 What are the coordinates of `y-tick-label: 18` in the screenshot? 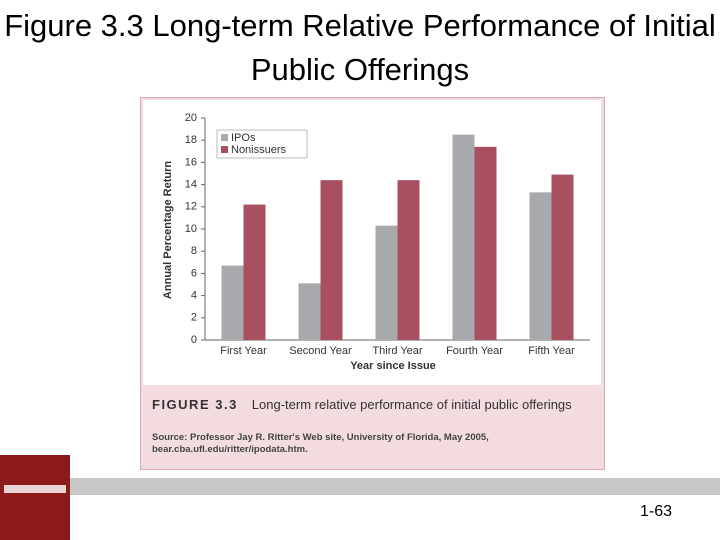 It's located at (191, 140).